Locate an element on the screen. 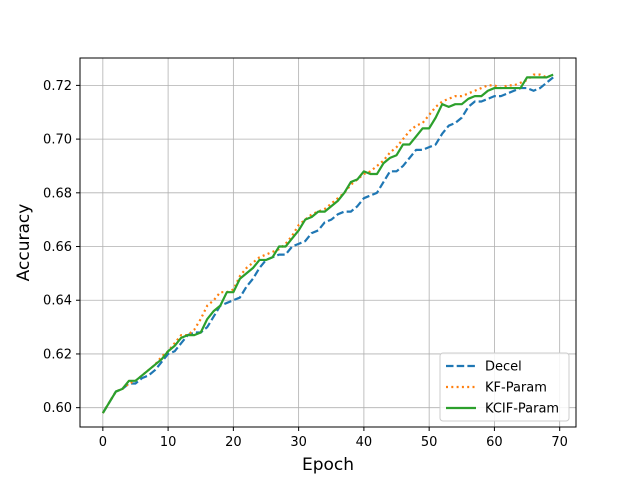  x-tick-label: 30 is located at coordinates (298, 442).